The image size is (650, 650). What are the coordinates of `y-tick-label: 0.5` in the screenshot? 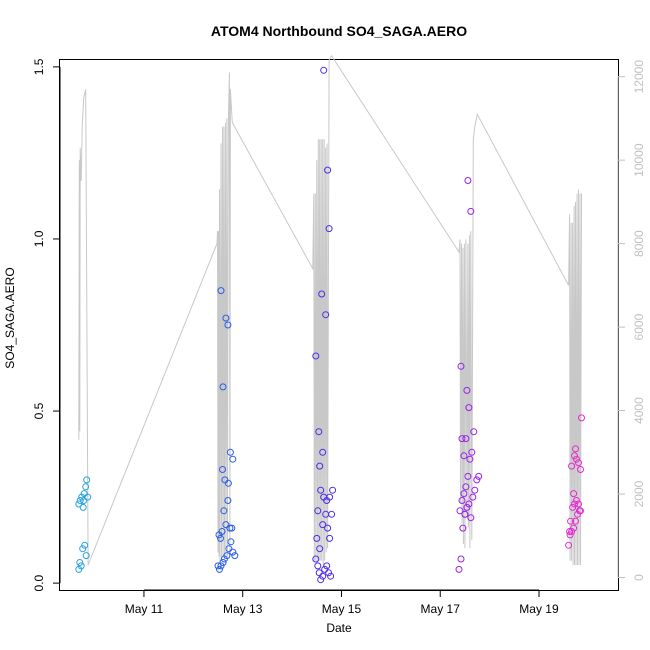 It's located at (39, 410).